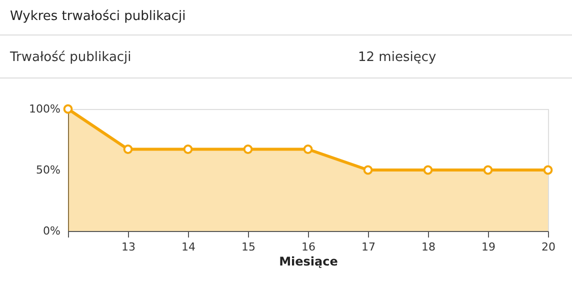 Image resolution: width=572 pixels, height=281 pixels. What do you see at coordinates (309, 247) in the screenshot?
I see `x-tick-label: 16` at bounding box center [309, 247].